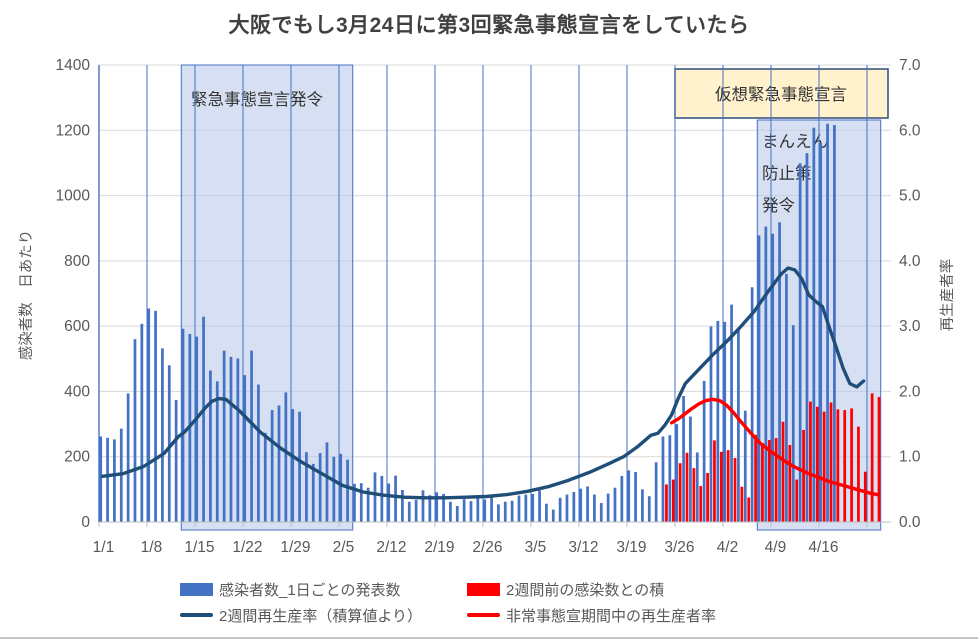  Describe the element at coordinates (196, 589) in the screenshot. I see `blue-bar-swatch` at that location.